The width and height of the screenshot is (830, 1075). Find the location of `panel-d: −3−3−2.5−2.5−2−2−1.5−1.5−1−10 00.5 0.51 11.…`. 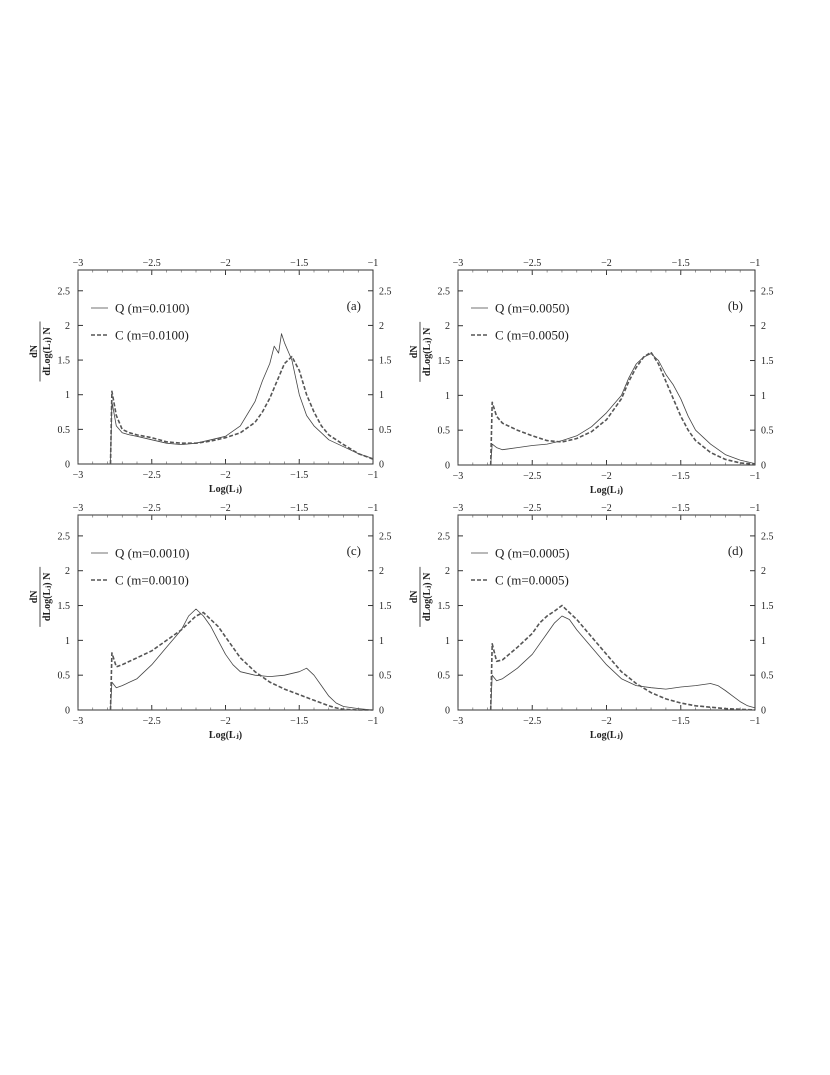

panel-d: −3−3−2.5−2.5−2−2−1.5−1.5−1−10 00.5 0.51 11.… is located at coordinates (591, 622).